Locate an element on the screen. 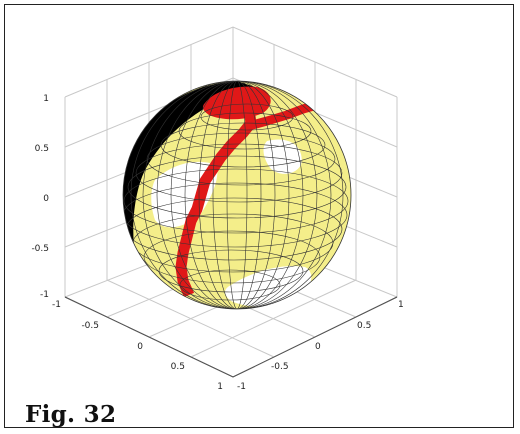  y-tick: 0.5 is located at coordinates (364, 326).